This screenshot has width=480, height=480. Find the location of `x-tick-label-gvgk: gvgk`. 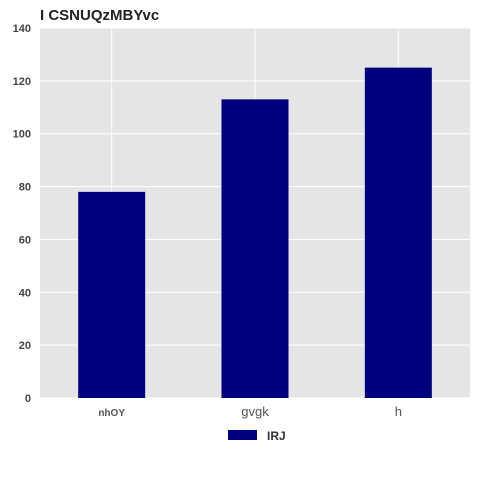

x-tick-label-gvgk: gvgk is located at coordinates (255, 411).